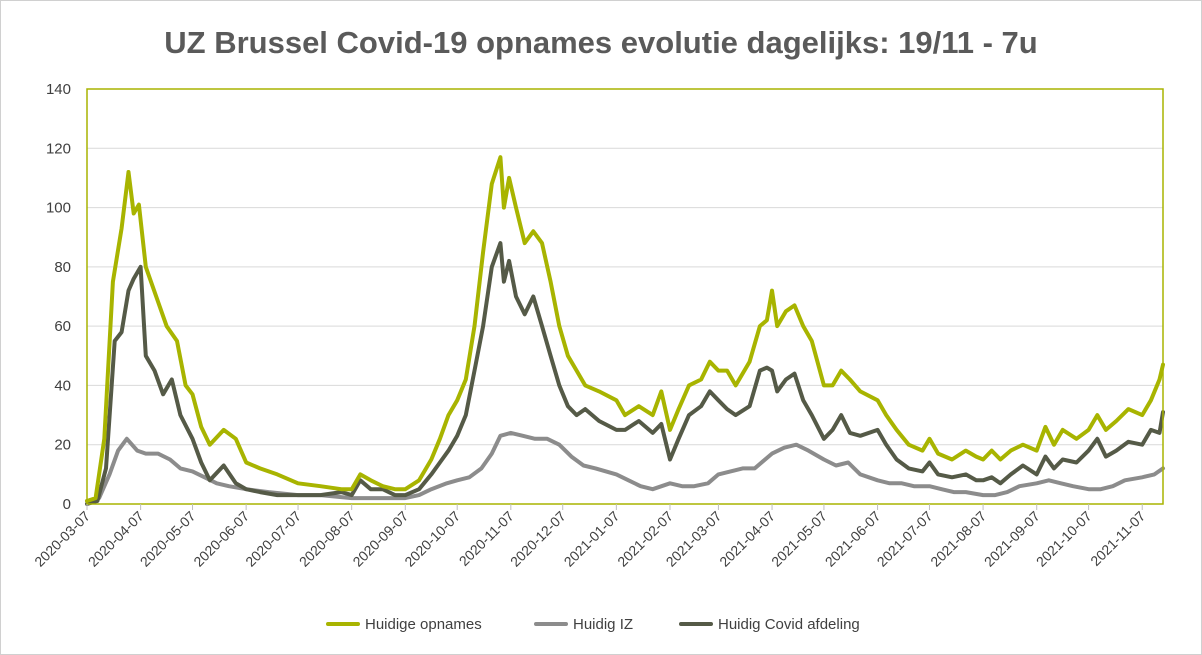 This screenshot has height=655, width=1202. What do you see at coordinates (58, 89) in the screenshot?
I see `y-tick-label: 140` at bounding box center [58, 89].